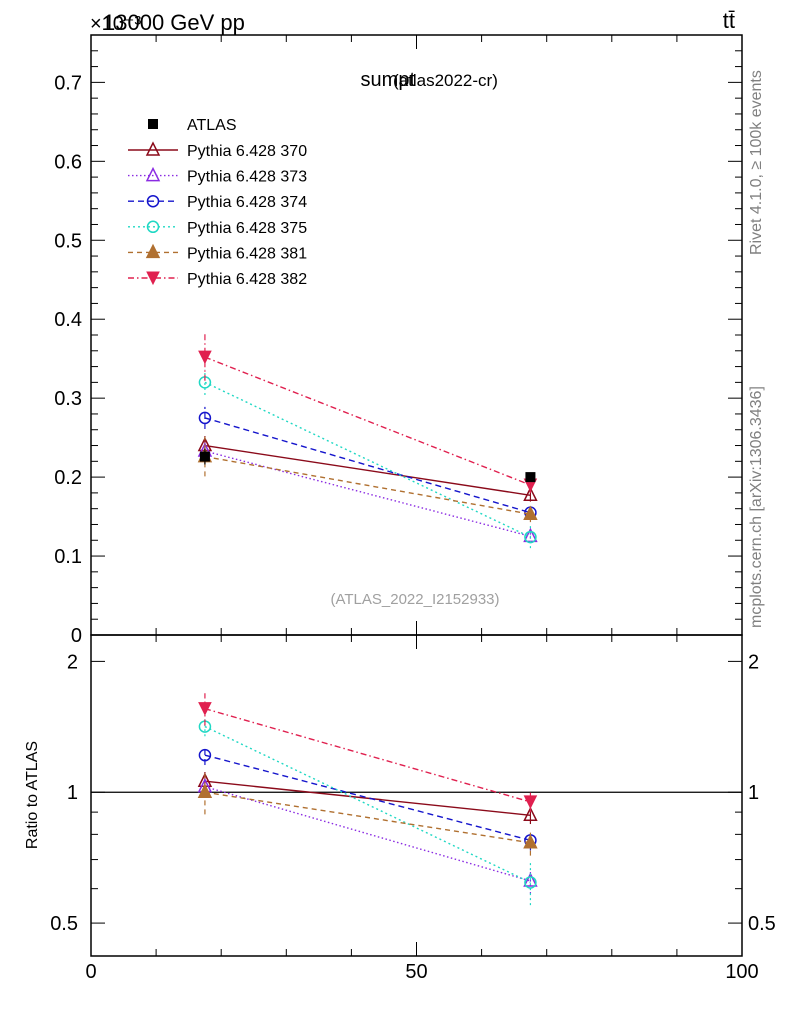 This screenshot has height=1024, width=786. What do you see at coordinates (388, 80) in the screenshot?
I see `chart-title: sumpt` at bounding box center [388, 80].